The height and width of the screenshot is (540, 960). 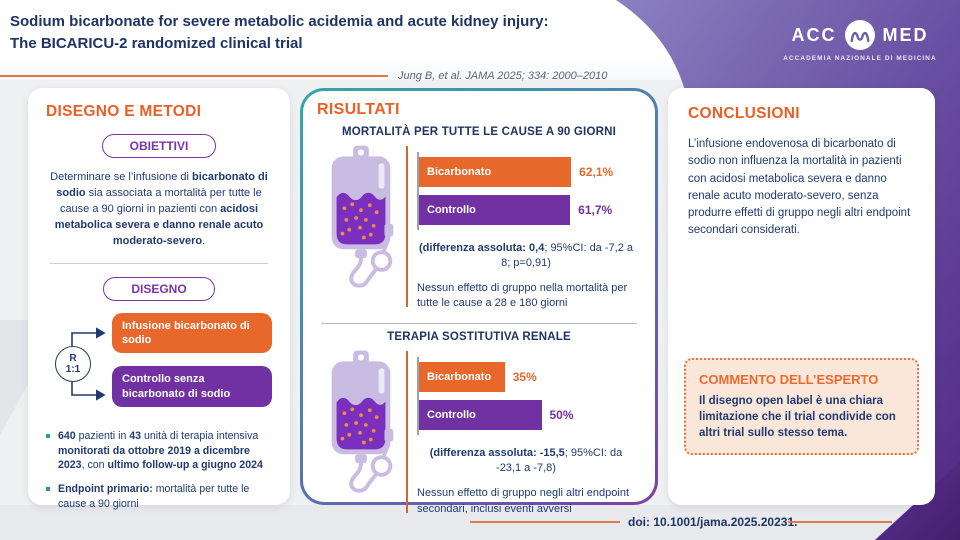 What do you see at coordinates (358, 109) in the screenshot?
I see `results-heading: RISULTATI` at bounding box center [358, 109].